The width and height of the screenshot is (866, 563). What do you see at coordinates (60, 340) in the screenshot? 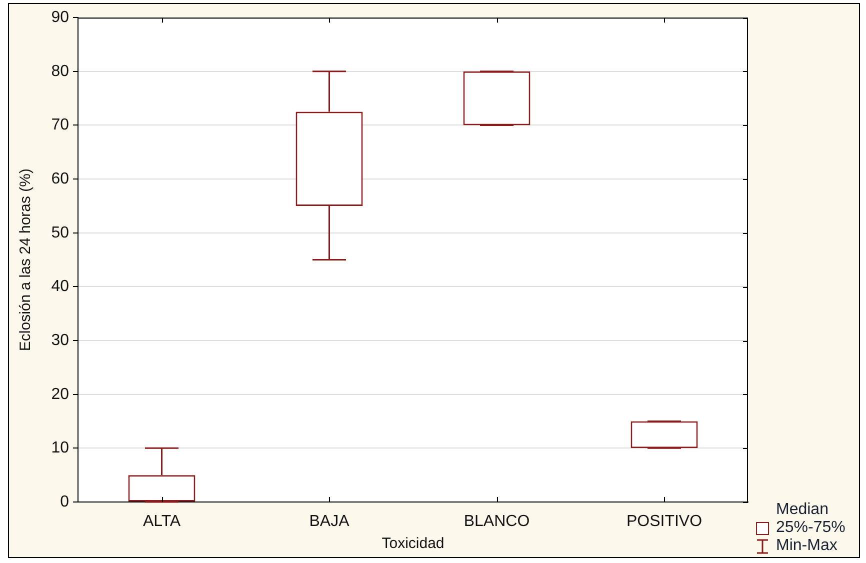
I see `y-tick-label: 30` at bounding box center [60, 340].